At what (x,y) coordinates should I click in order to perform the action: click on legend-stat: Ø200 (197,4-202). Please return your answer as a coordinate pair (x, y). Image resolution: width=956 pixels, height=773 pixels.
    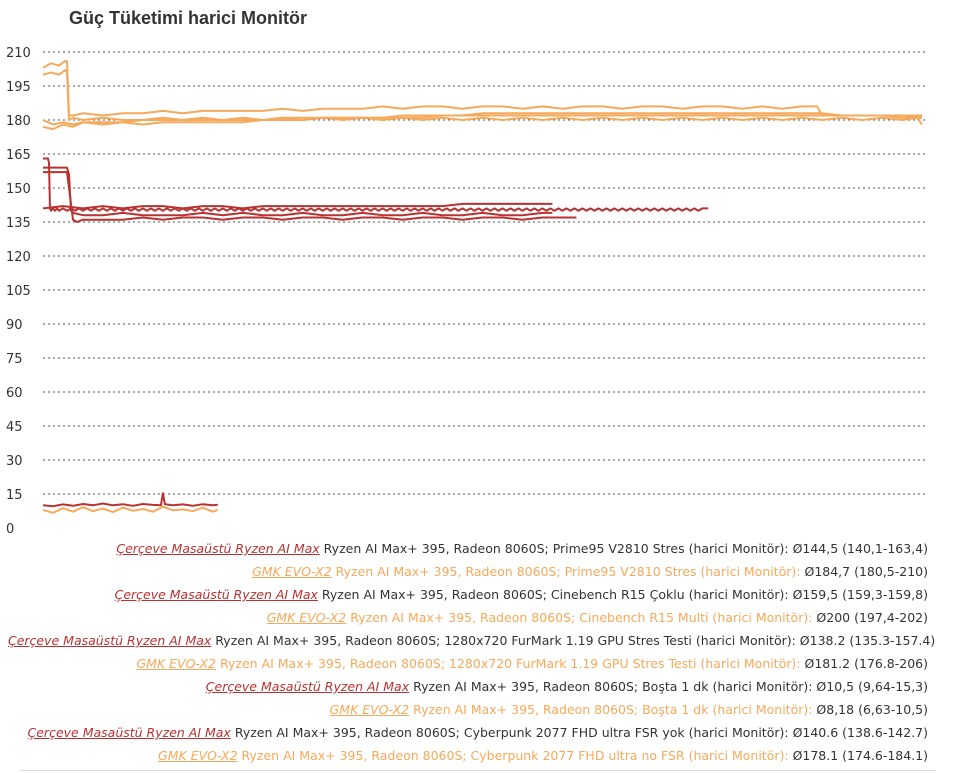
    Looking at the image, I should click on (872, 617).